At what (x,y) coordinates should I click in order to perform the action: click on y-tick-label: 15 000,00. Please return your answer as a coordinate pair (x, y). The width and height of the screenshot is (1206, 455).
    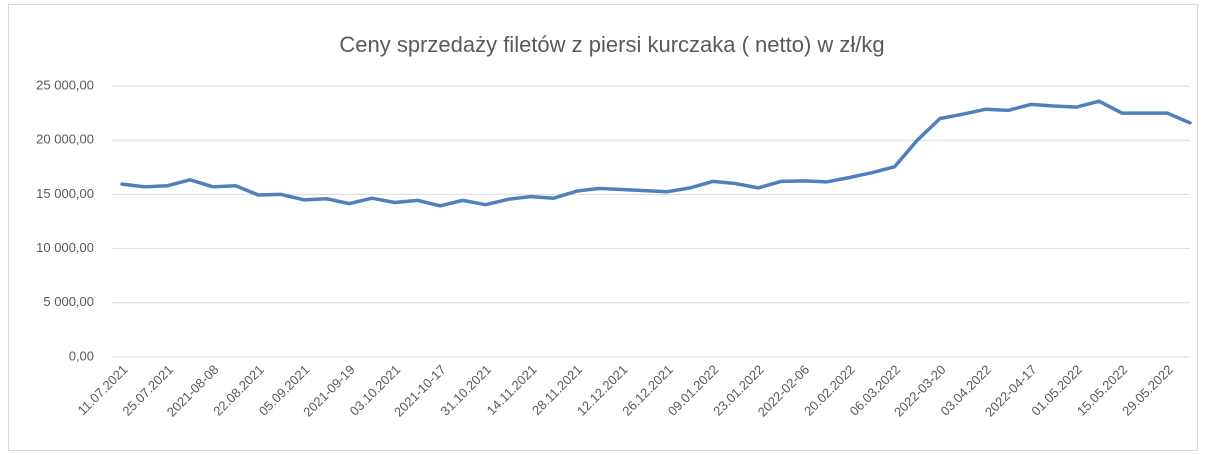
    Looking at the image, I should click on (65, 193).